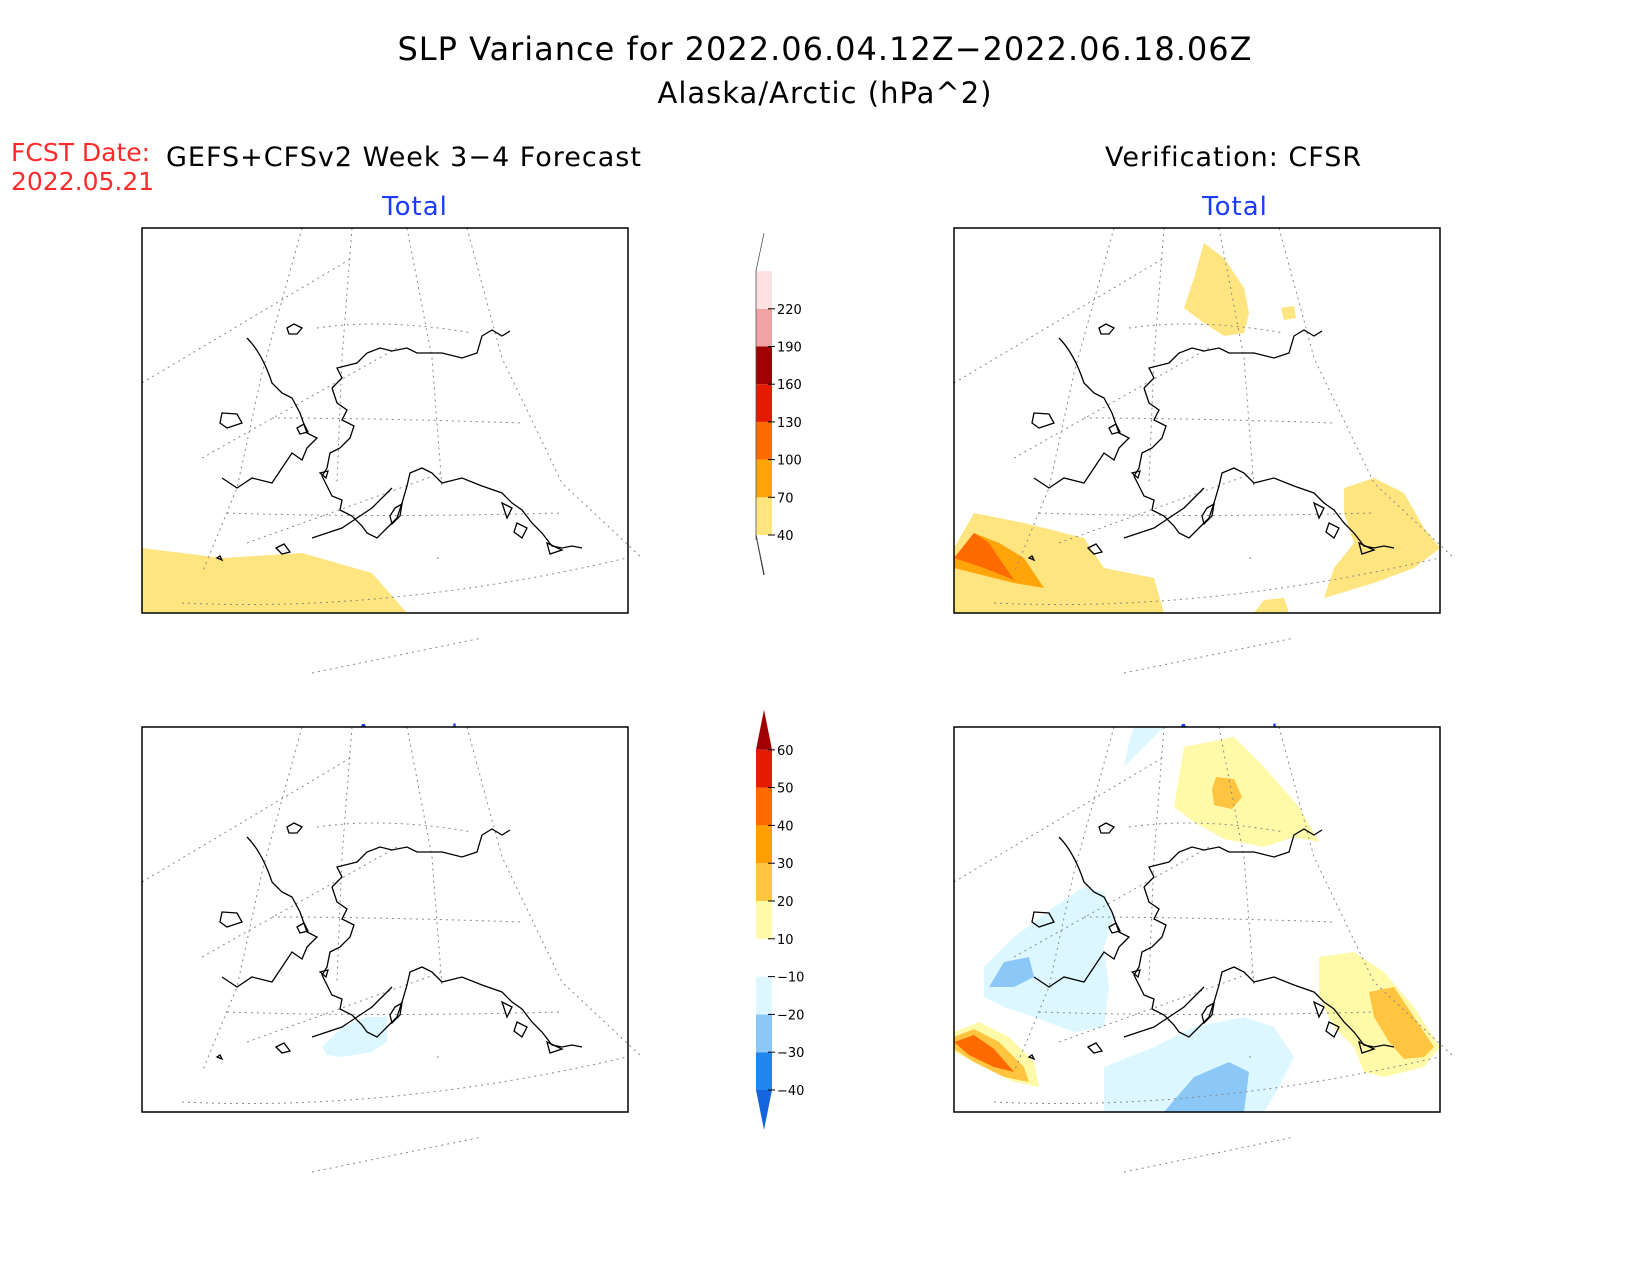 Image resolution: width=1650 pixels, height=1275 pixels. I want to click on colorbar-tick-label: 30, so click(785, 864).